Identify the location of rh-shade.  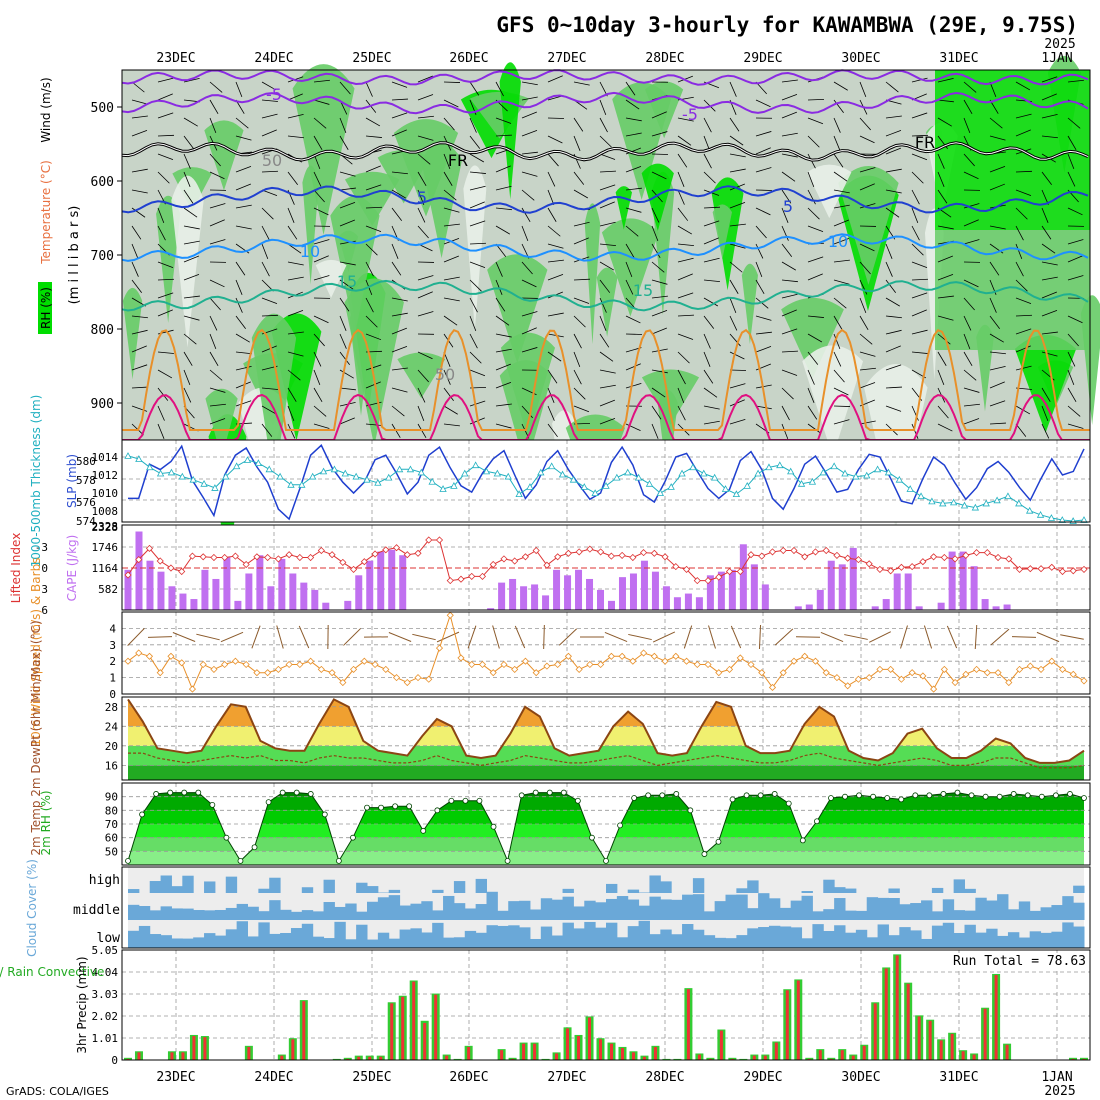
(812, 338).